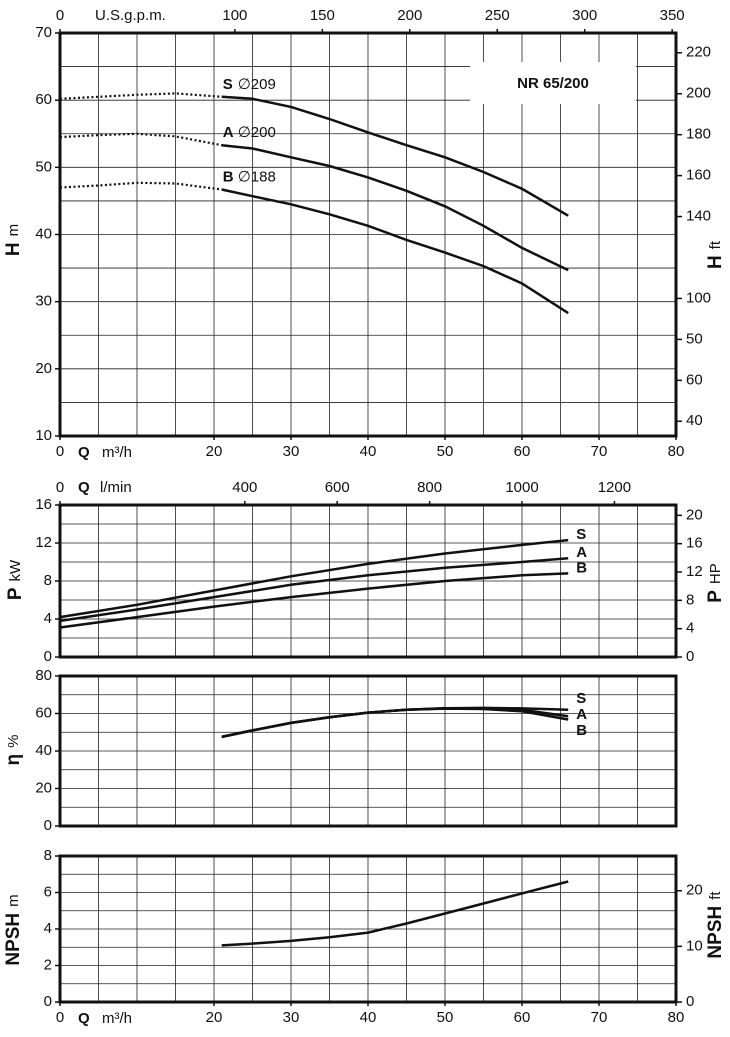 The width and height of the screenshot is (730, 1037). What do you see at coordinates (43, 435) in the screenshot?
I see `y-tick-label: 10` at bounding box center [43, 435].